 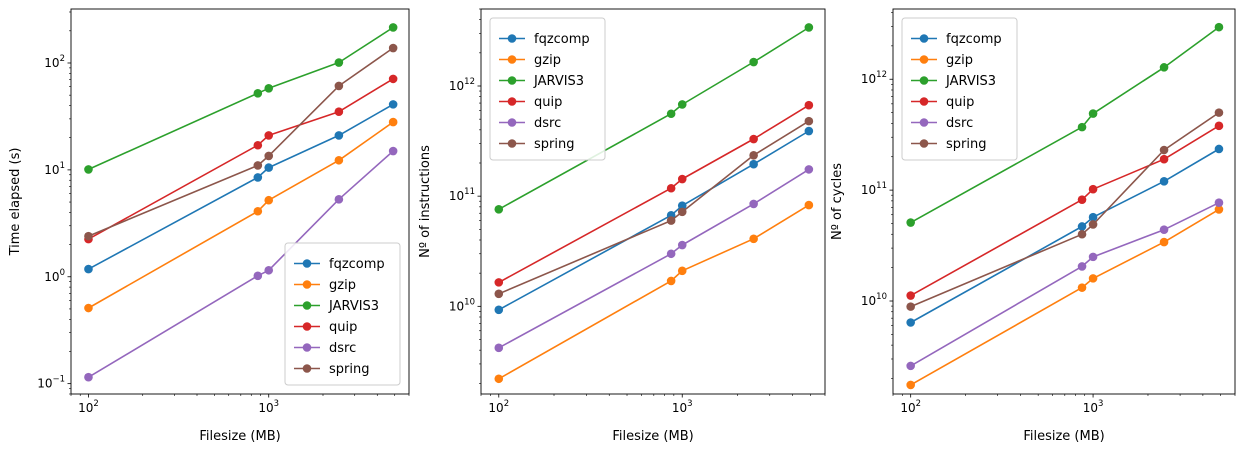 I want to click on legend-label-gzip: gzip, so click(x=342, y=285).